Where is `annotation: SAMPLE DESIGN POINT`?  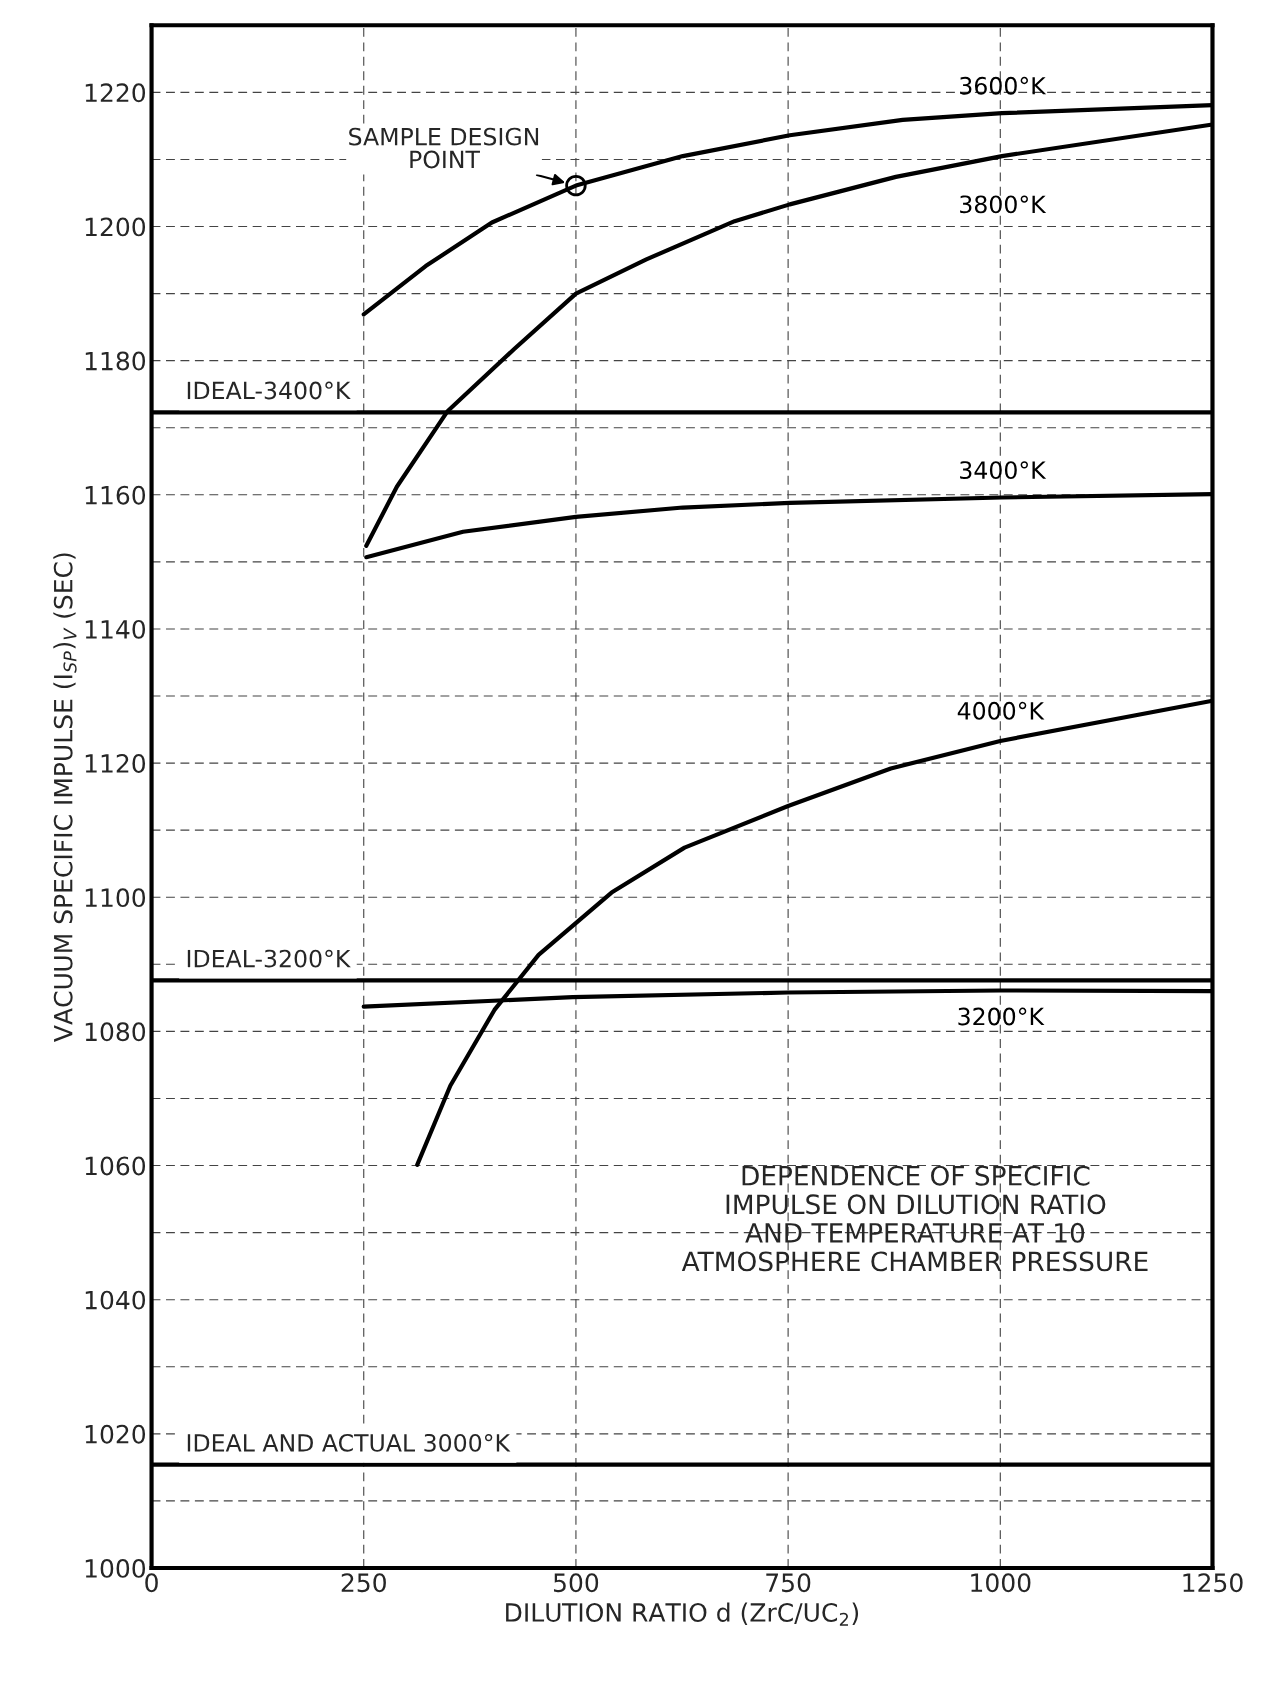
annotation: SAMPLE DESIGN POINT is located at coordinates (444, 148).